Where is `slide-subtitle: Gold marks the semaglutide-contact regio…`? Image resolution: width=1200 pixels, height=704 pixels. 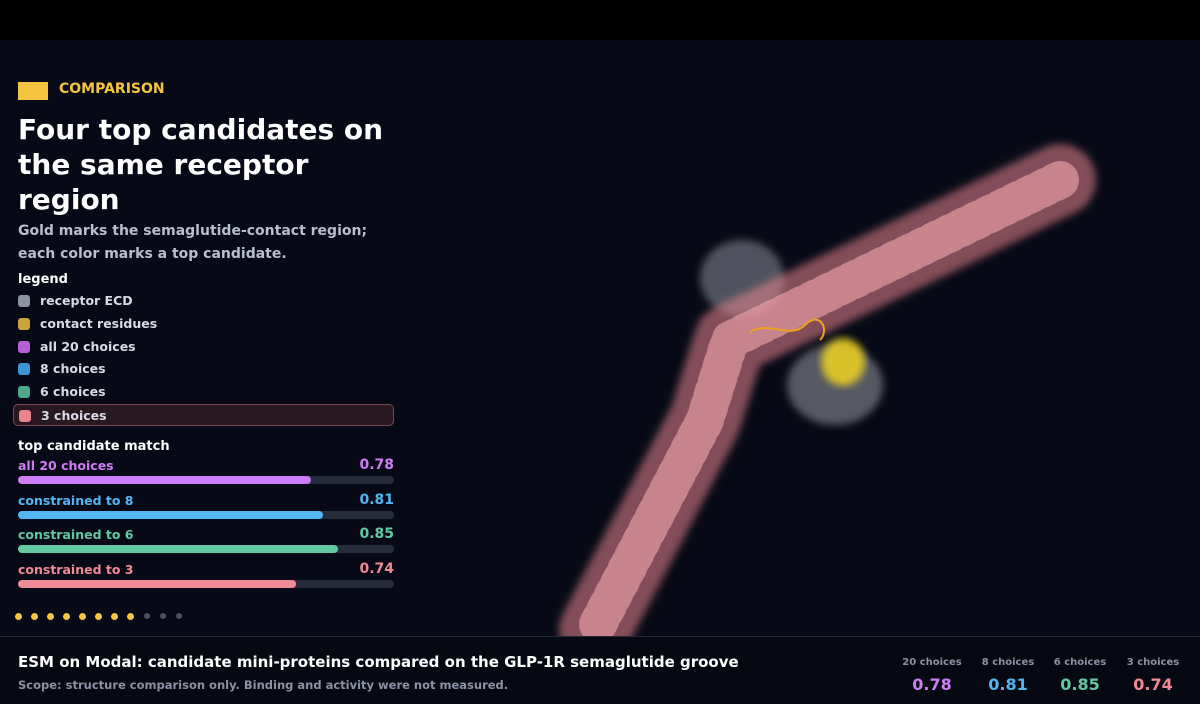
slide-subtitle: Gold marks the semaglutide-contact regio… is located at coordinates (193, 242).